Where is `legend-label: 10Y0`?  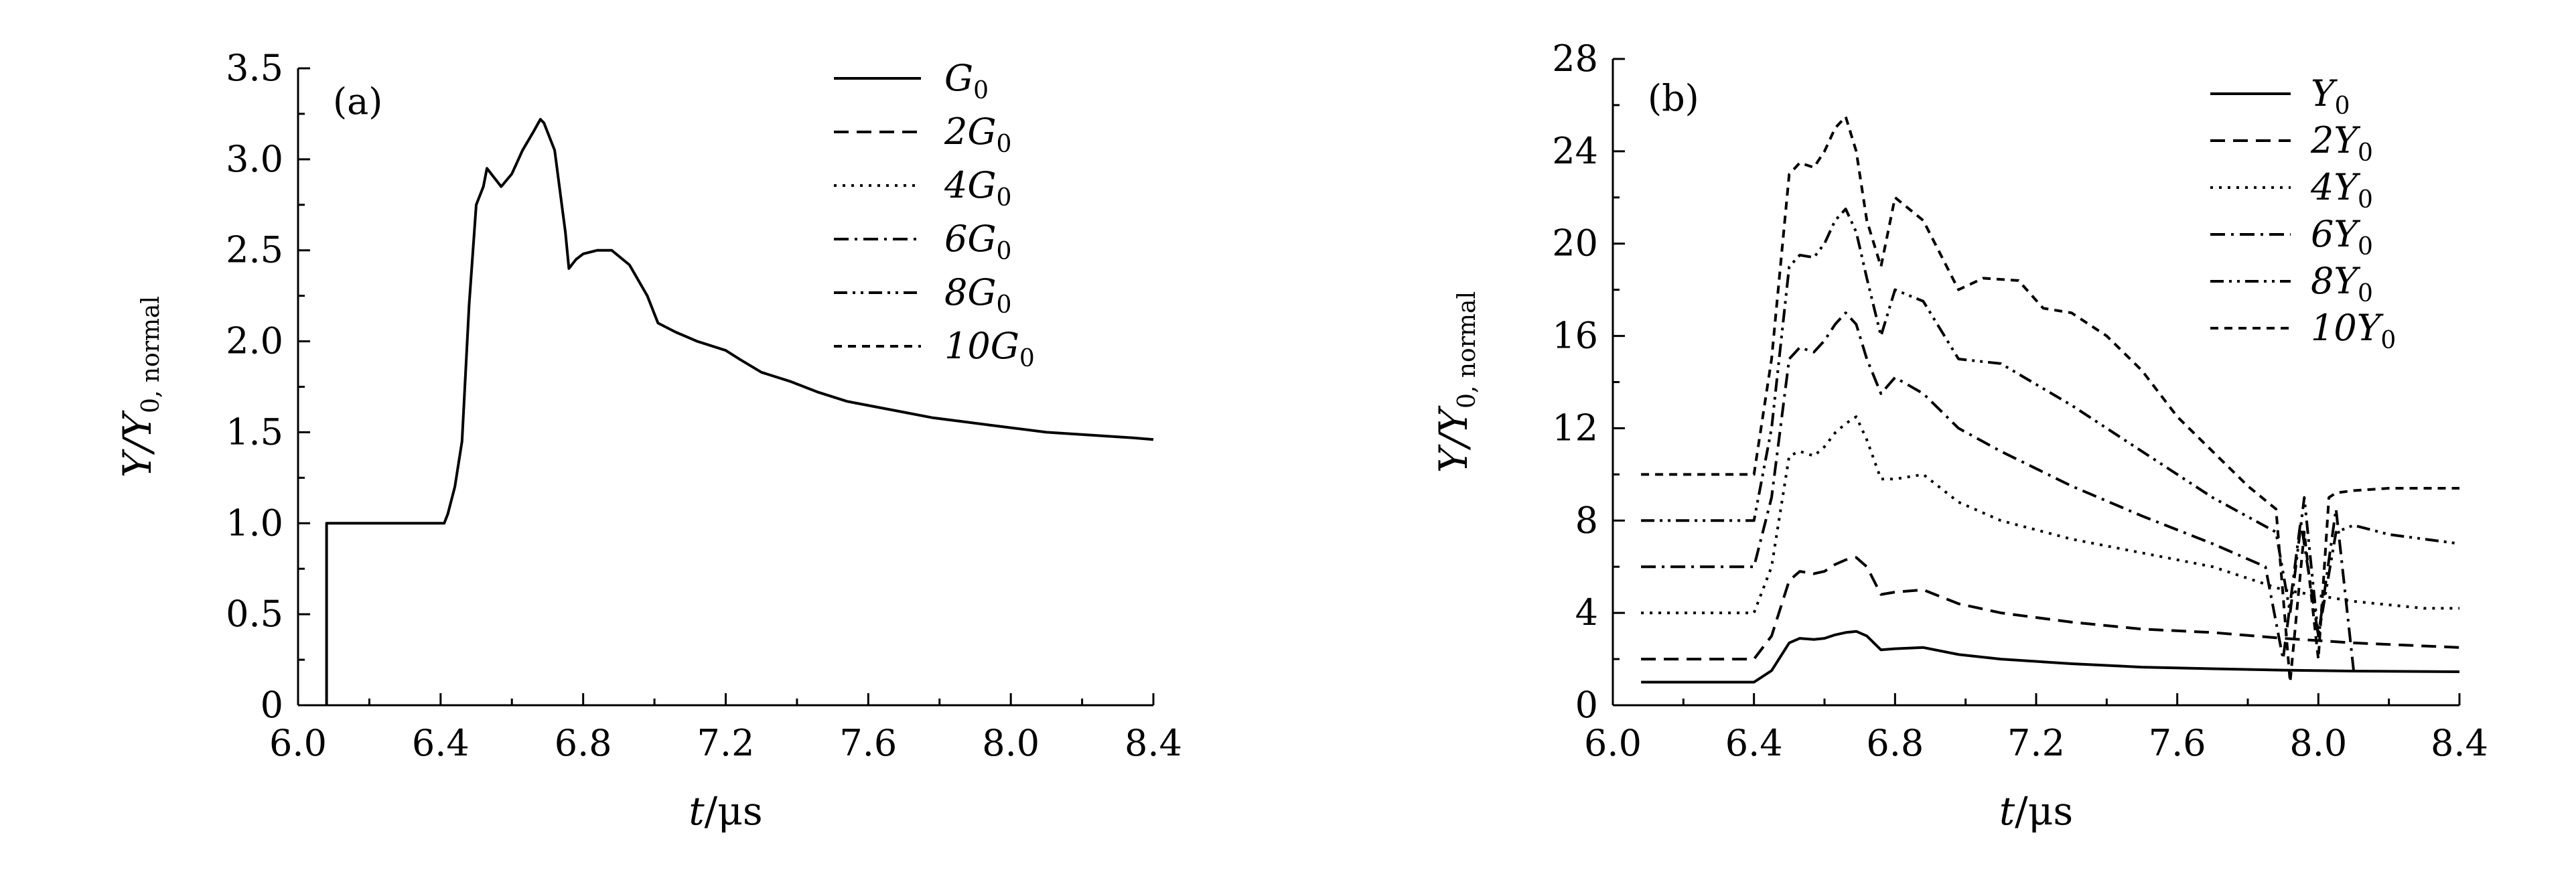 legend-label: 10Y0 is located at coordinates (2353, 330).